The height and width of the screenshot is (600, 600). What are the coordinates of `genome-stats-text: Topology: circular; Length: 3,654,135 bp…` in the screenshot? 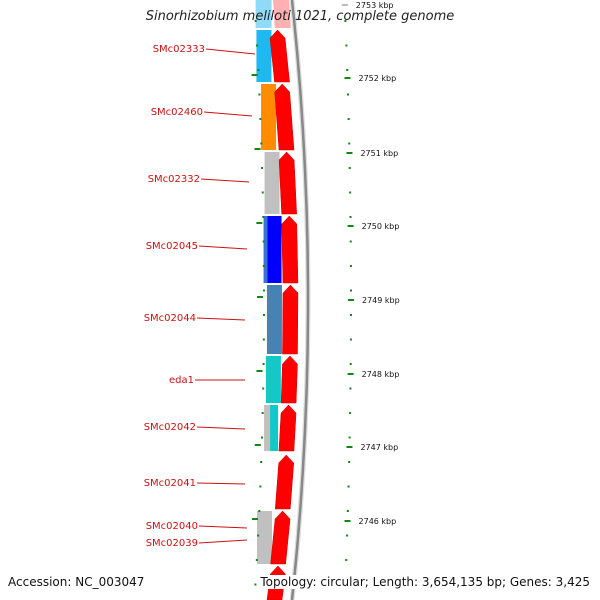 It's located at (425, 582).